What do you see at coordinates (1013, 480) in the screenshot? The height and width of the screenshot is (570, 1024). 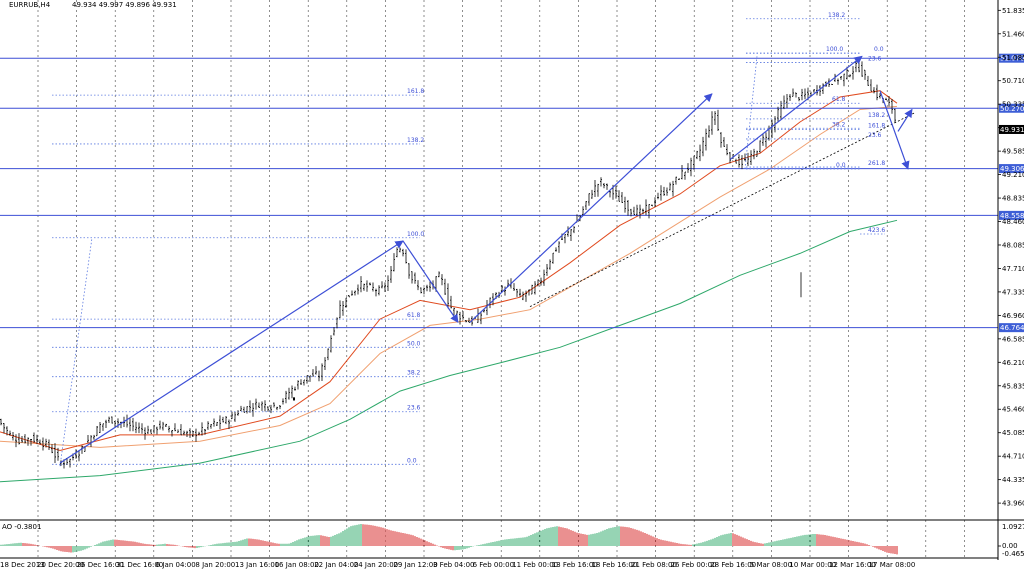 I see `y-tick-label: 44.335` at bounding box center [1013, 480].